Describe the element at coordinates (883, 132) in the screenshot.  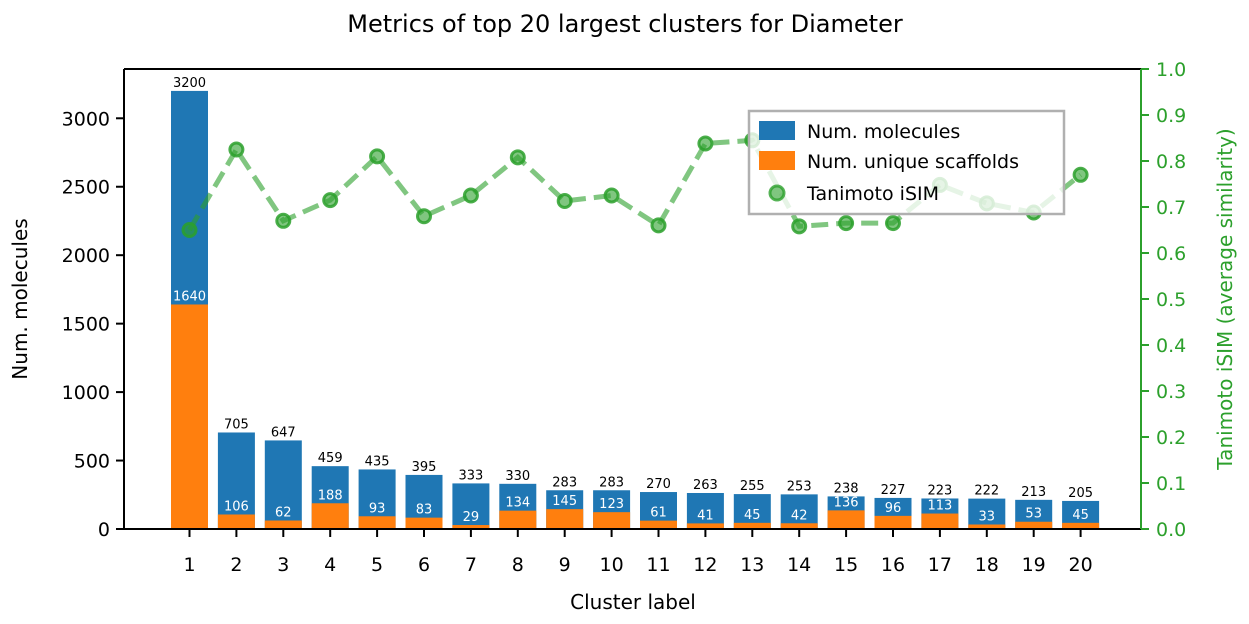
I see `legend-label-molecules: Num. molecules` at that location.